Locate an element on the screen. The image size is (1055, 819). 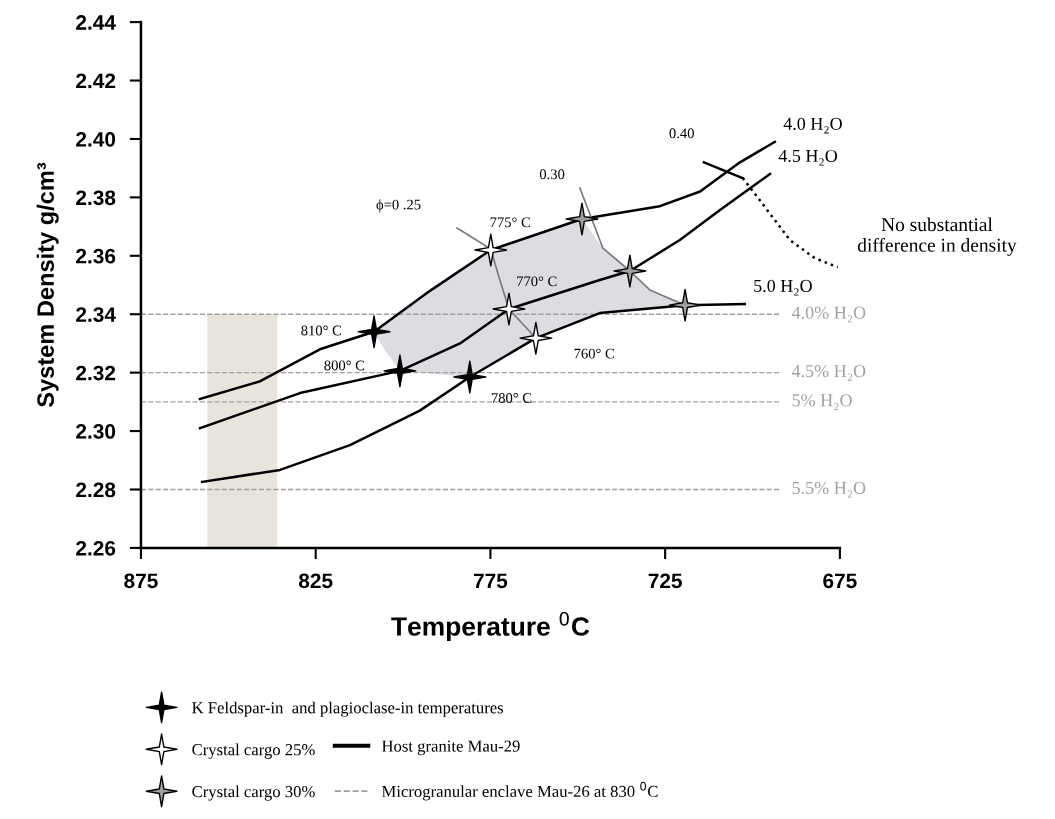
series-label: 4.0 H₂O is located at coordinates (812, 125).